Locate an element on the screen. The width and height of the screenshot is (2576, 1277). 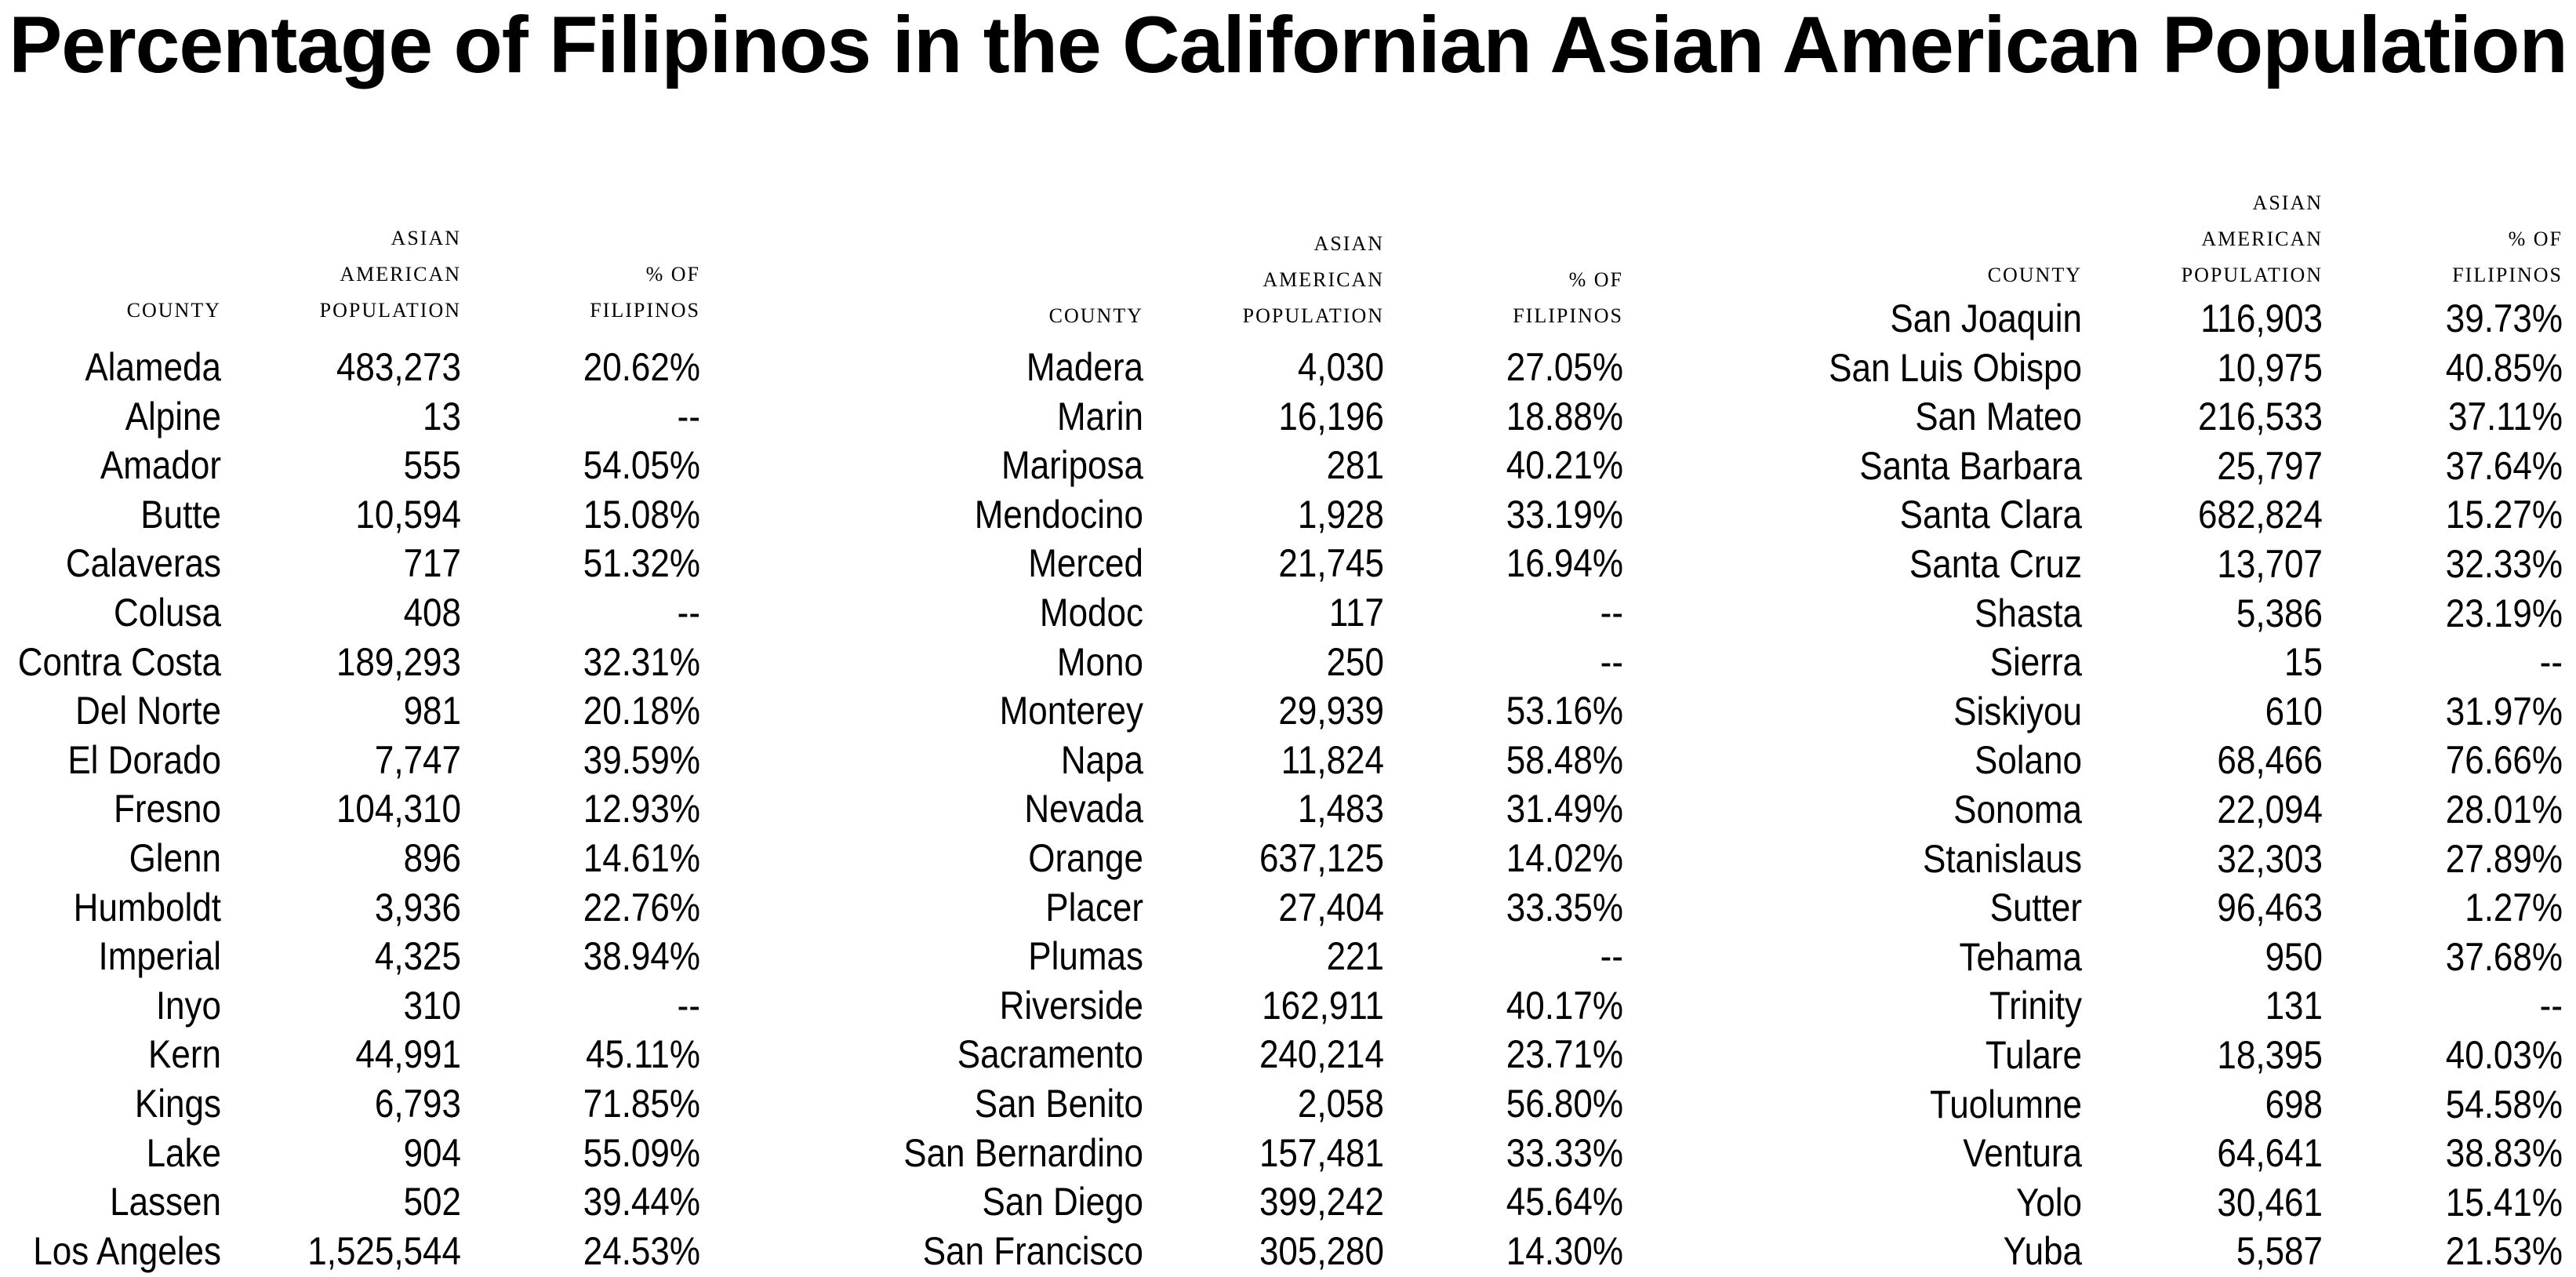
header-percent: % of Filipinos is located at coordinates (2406, 257).